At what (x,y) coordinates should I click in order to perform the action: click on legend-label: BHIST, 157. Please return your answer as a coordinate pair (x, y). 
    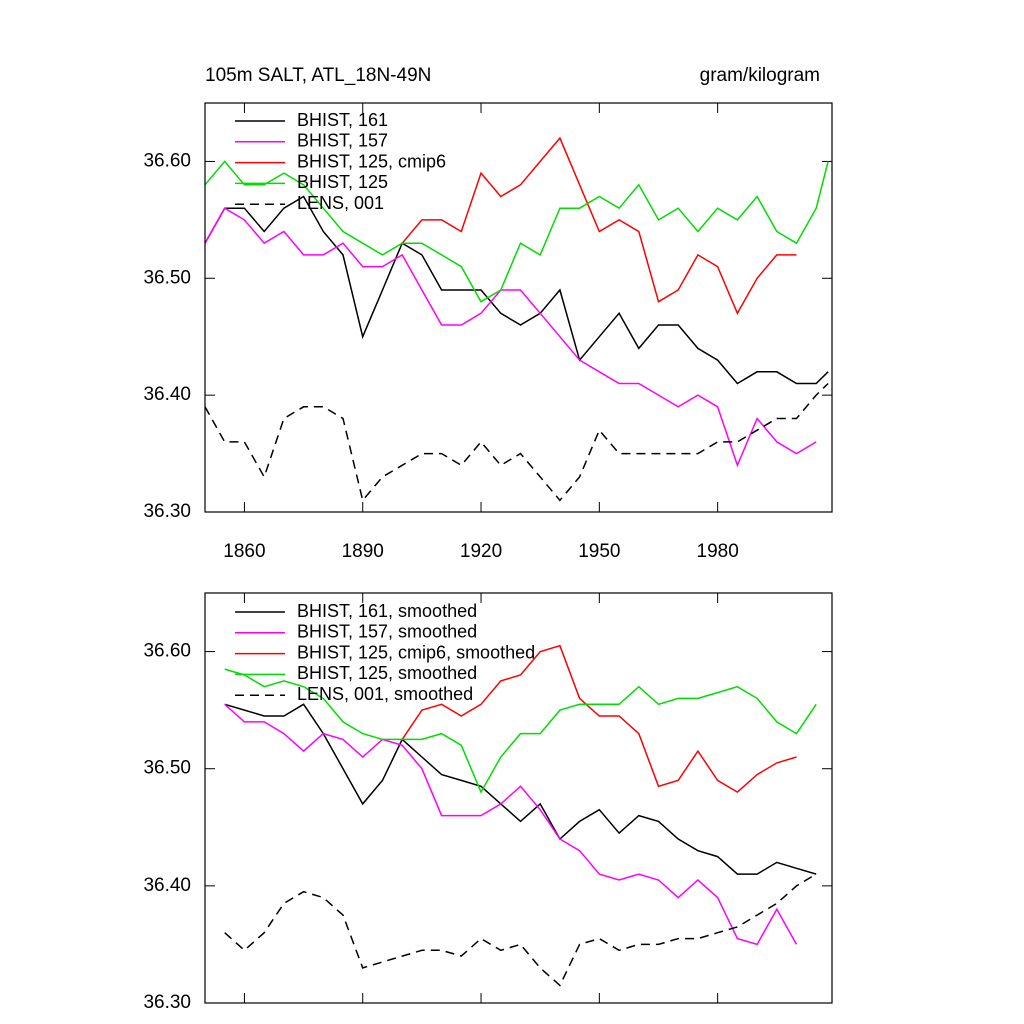
    Looking at the image, I should click on (342, 141).